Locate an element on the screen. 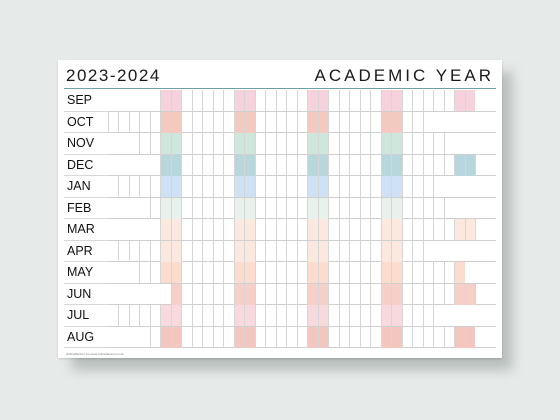 The height and width of the screenshot is (420, 560). month-label-oct: OCT is located at coordinates (86, 122).